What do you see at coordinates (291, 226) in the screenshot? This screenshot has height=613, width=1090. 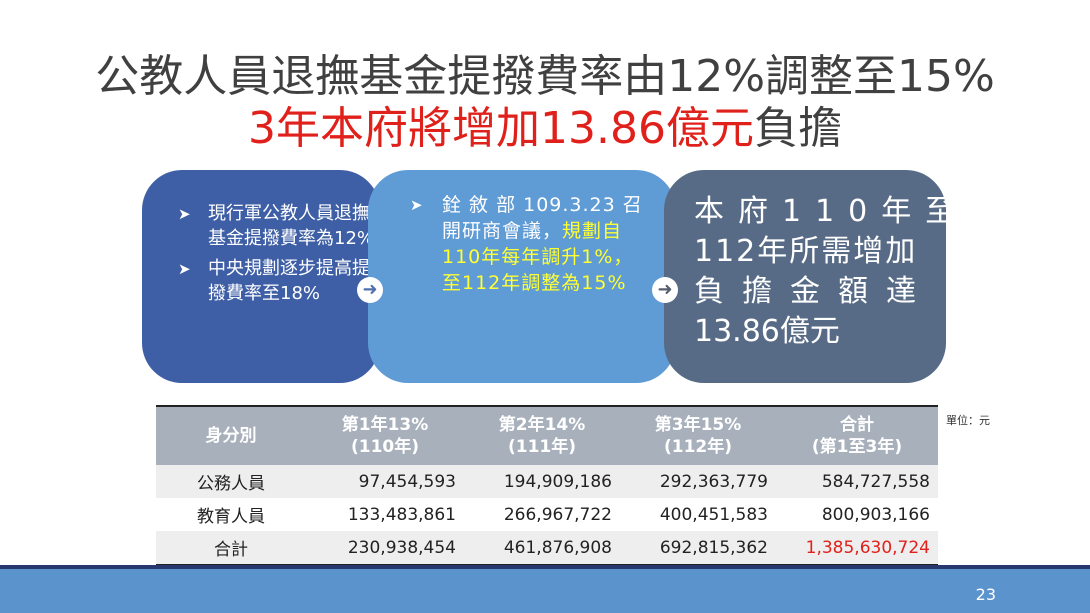 I see `bullet-text: 現行軍公教人員退撫基金提撥費率為12%` at bounding box center [291, 226].